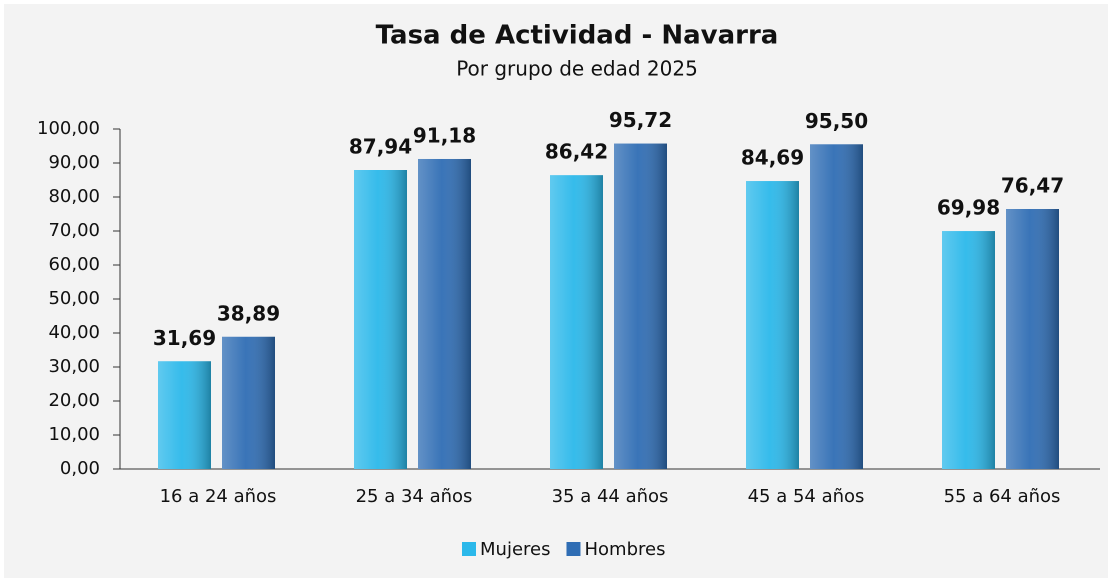 This screenshot has height=582, width=1112. What do you see at coordinates (1032, 186) in the screenshot?
I see `value-label: 76,47` at bounding box center [1032, 186].